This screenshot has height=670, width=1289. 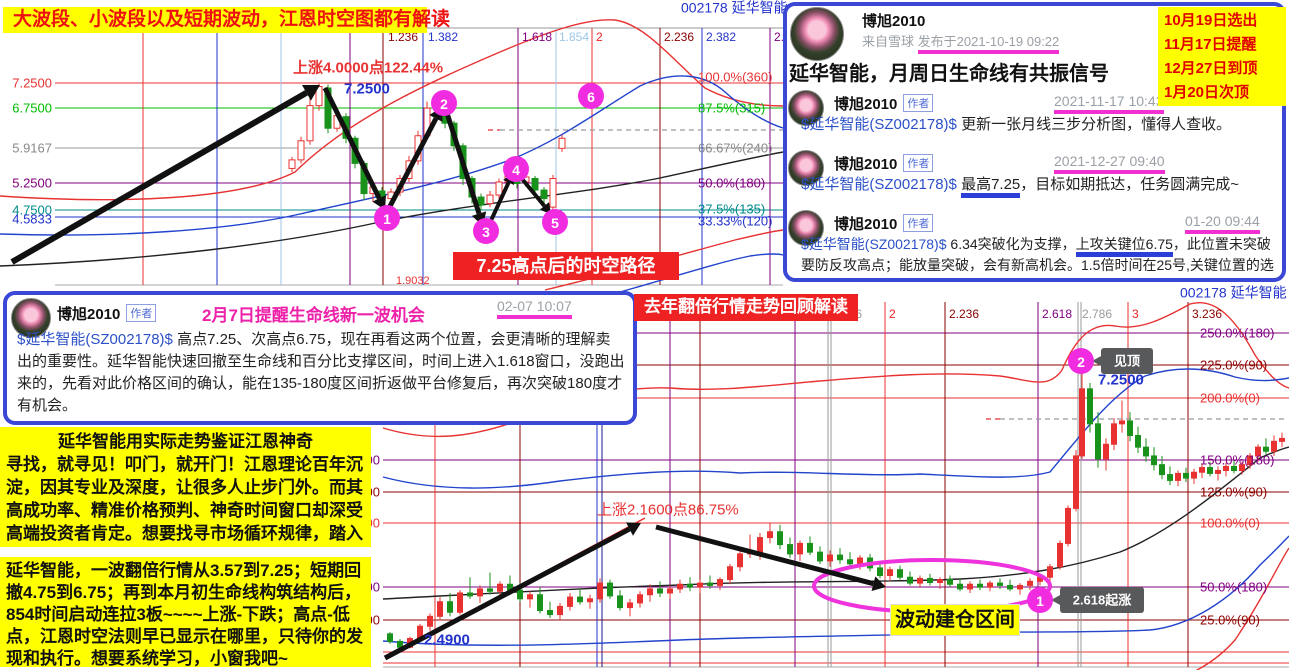 I want to click on step-badge-4: 4, so click(x=516, y=169).